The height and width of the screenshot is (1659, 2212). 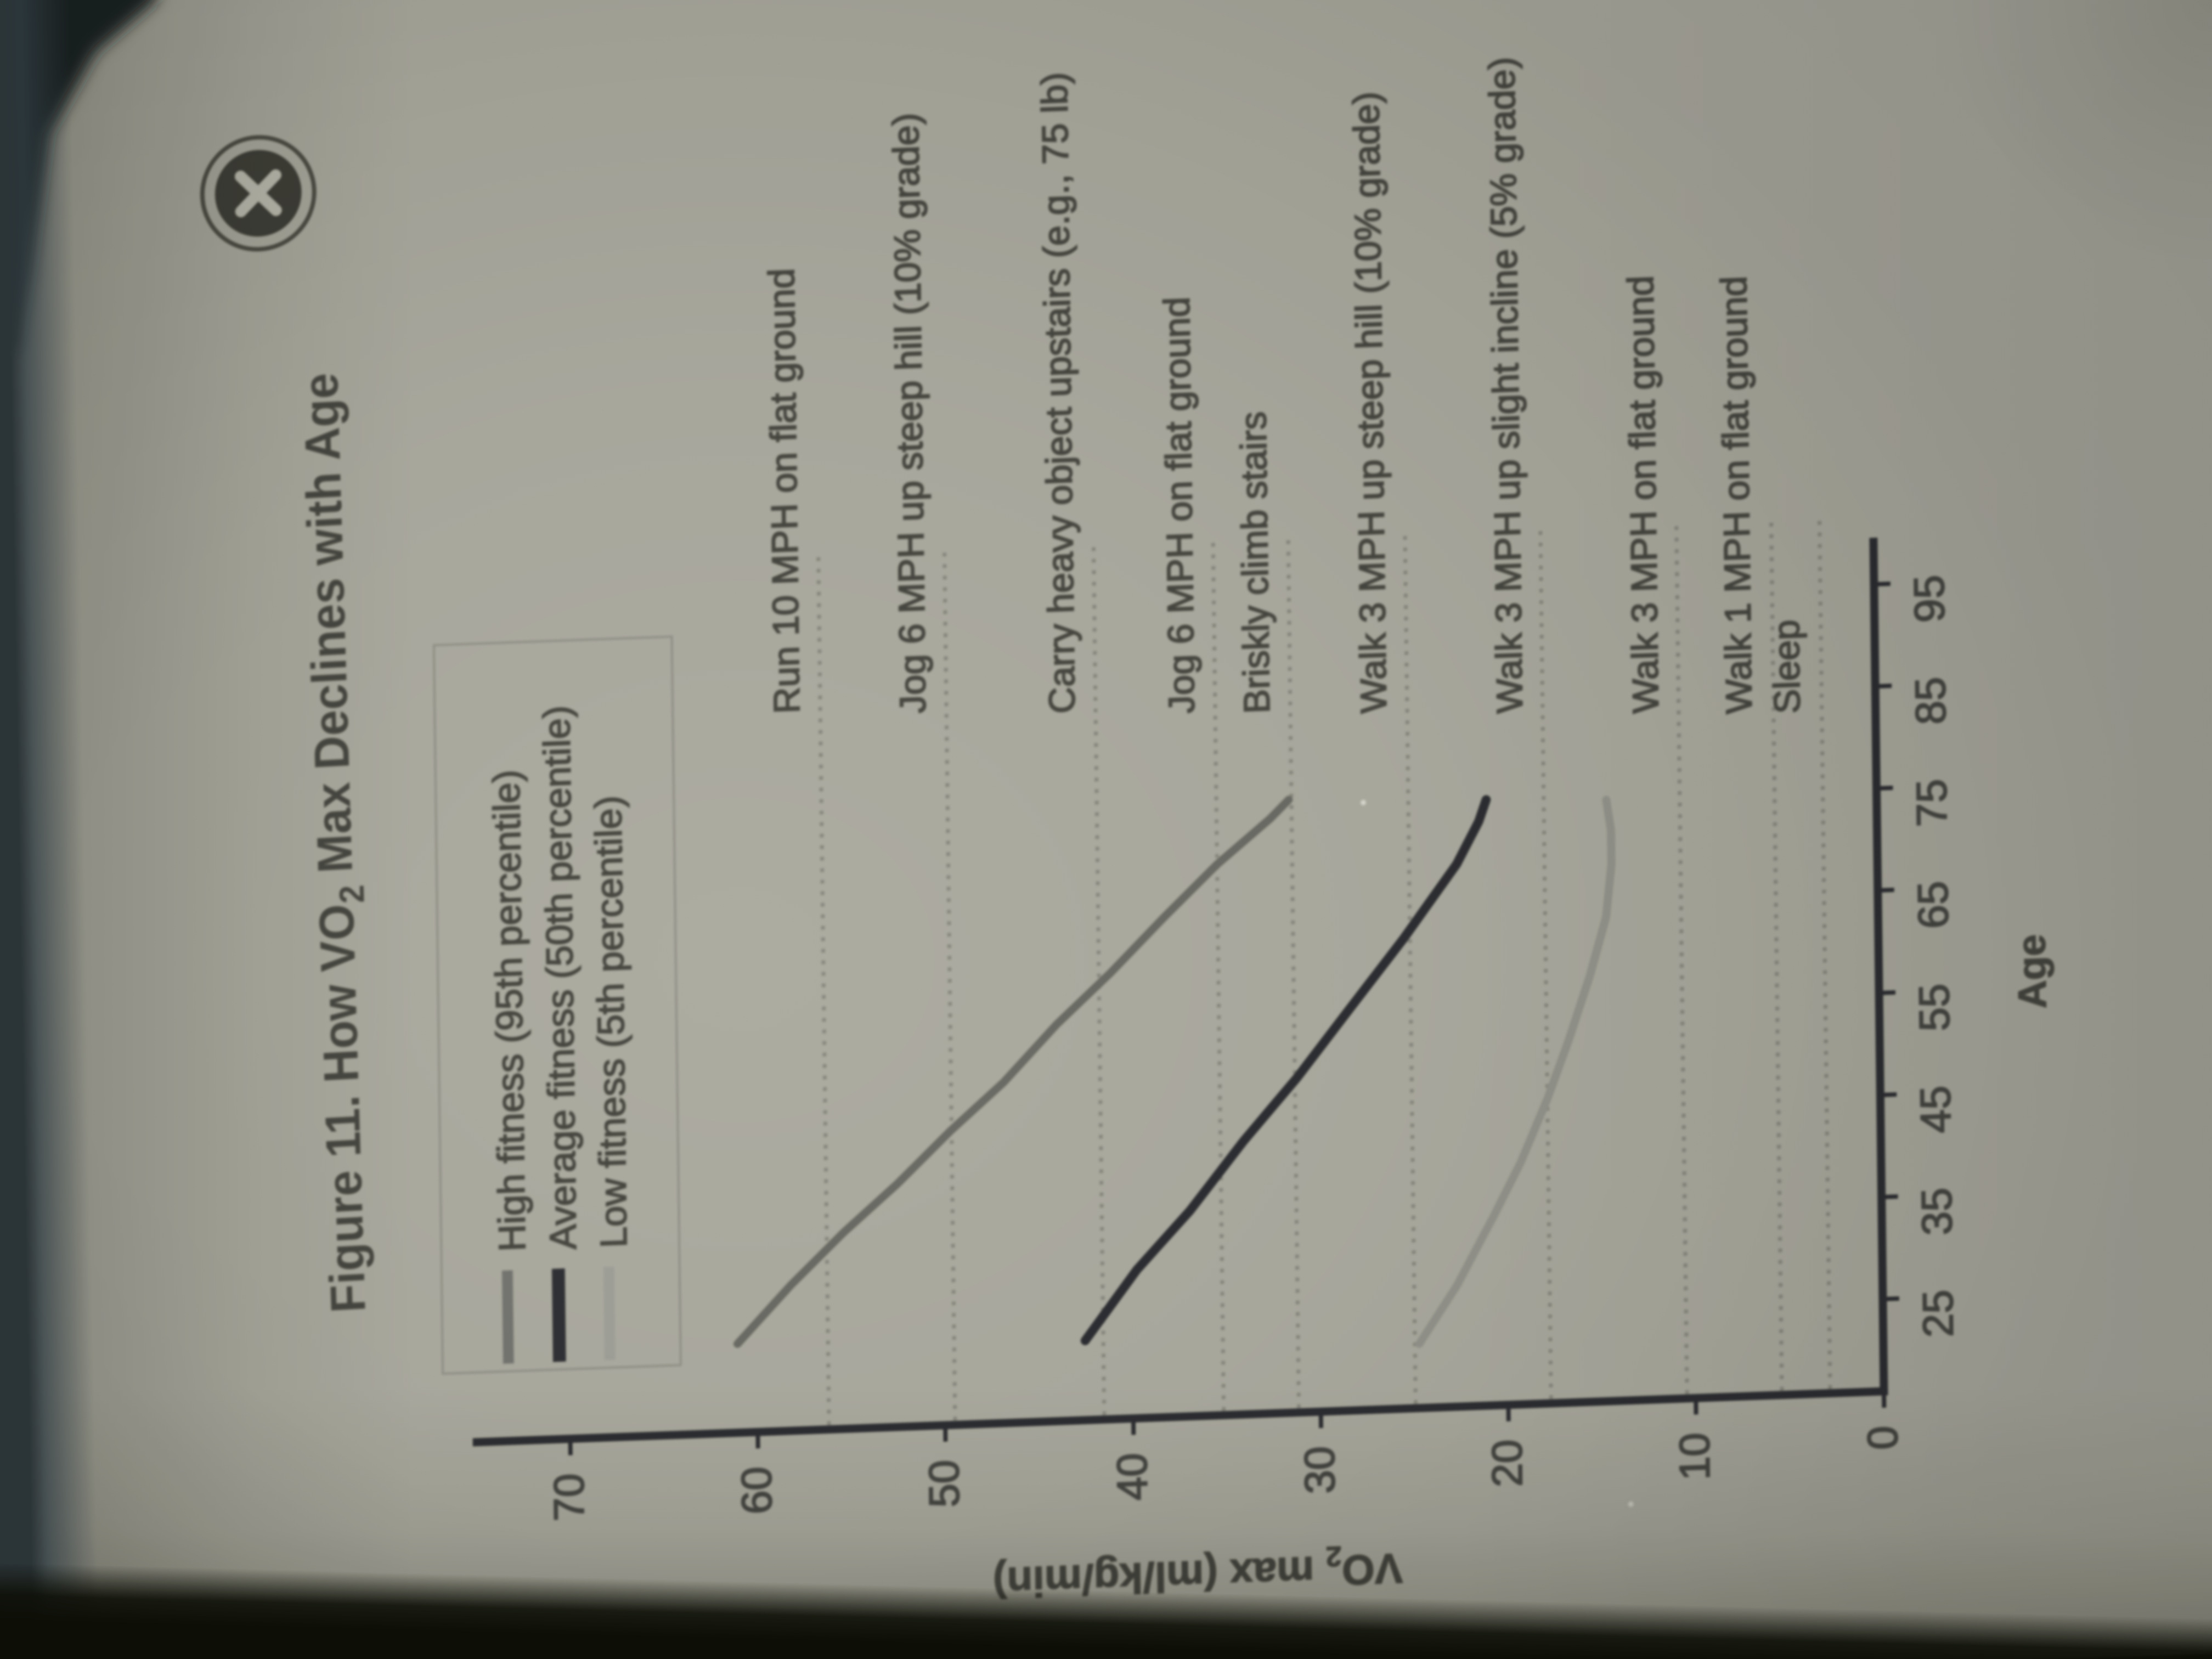 What do you see at coordinates (1882, 1438) in the screenshot?
I see `svg-text: 0` at bounding box center [1882, 1438].